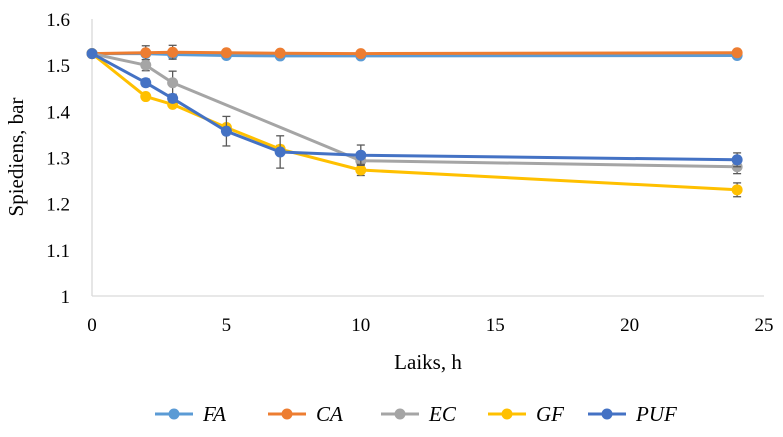 This screenshot has height=437, width=783. I want to click on y-tick-labels: 1 1.1 1.2 1.3 1.4 1.5 1.6, so click(58, 159).